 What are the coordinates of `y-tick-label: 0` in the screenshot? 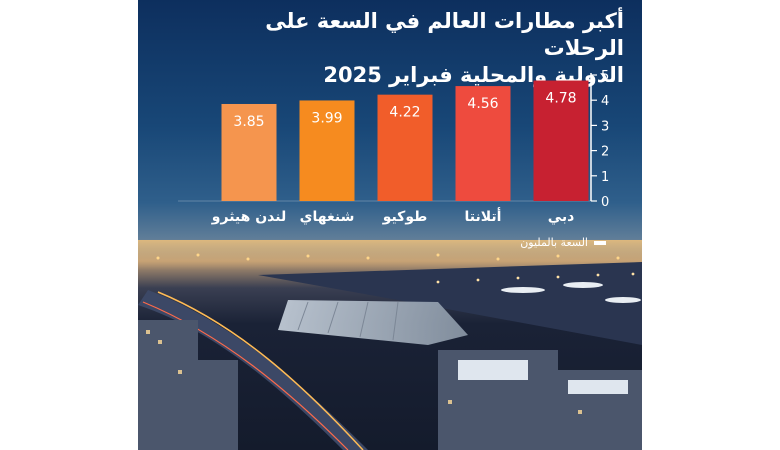 It's located at (605, 202).